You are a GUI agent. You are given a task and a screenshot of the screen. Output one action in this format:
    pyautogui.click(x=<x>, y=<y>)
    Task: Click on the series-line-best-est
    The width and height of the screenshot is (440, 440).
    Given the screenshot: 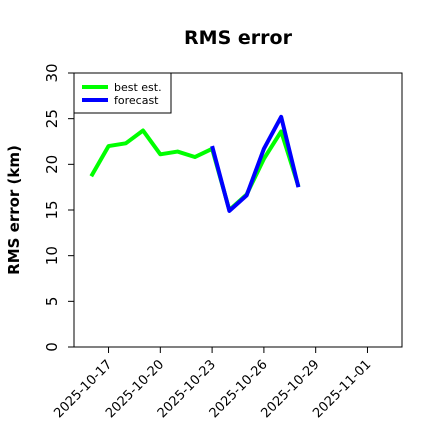 What is the action you would take?
    pyautogui.click(x=195, y=170)
    